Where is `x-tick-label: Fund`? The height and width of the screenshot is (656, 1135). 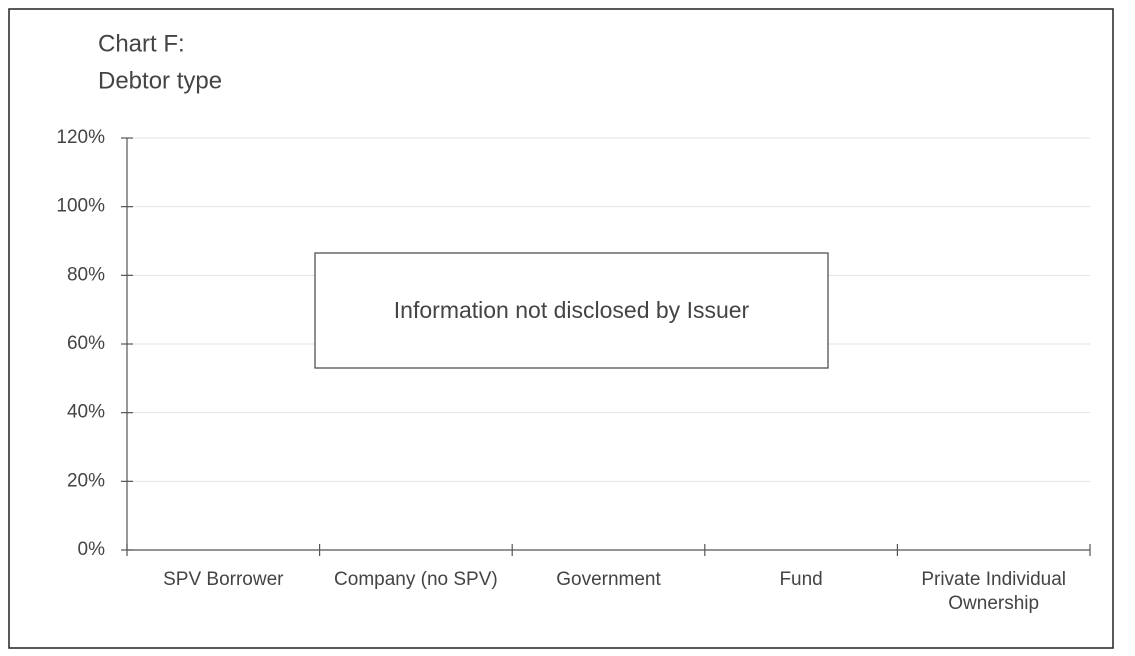
x-tick-label: Fund is located at coordinates (801, 579).